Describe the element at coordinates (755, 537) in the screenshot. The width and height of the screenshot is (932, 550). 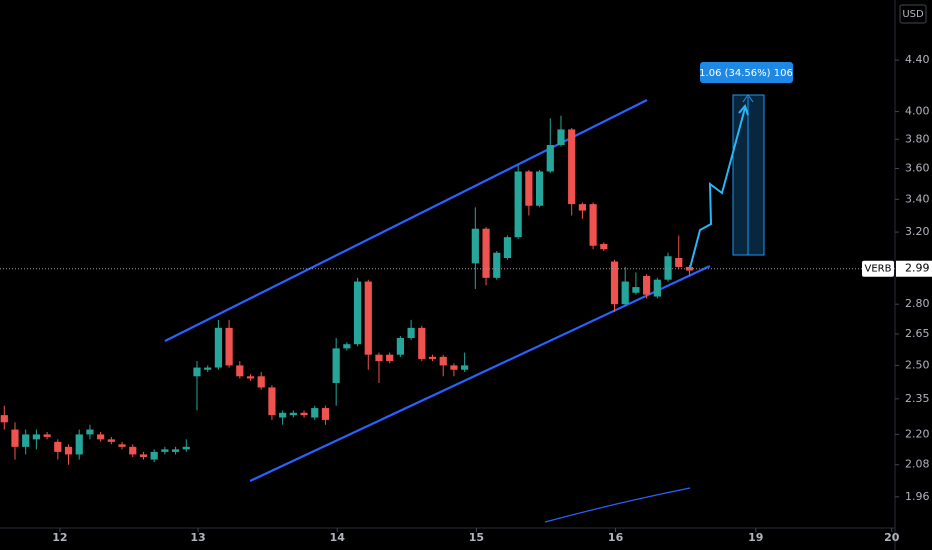
I see `x-tick-label: 19` at that location.